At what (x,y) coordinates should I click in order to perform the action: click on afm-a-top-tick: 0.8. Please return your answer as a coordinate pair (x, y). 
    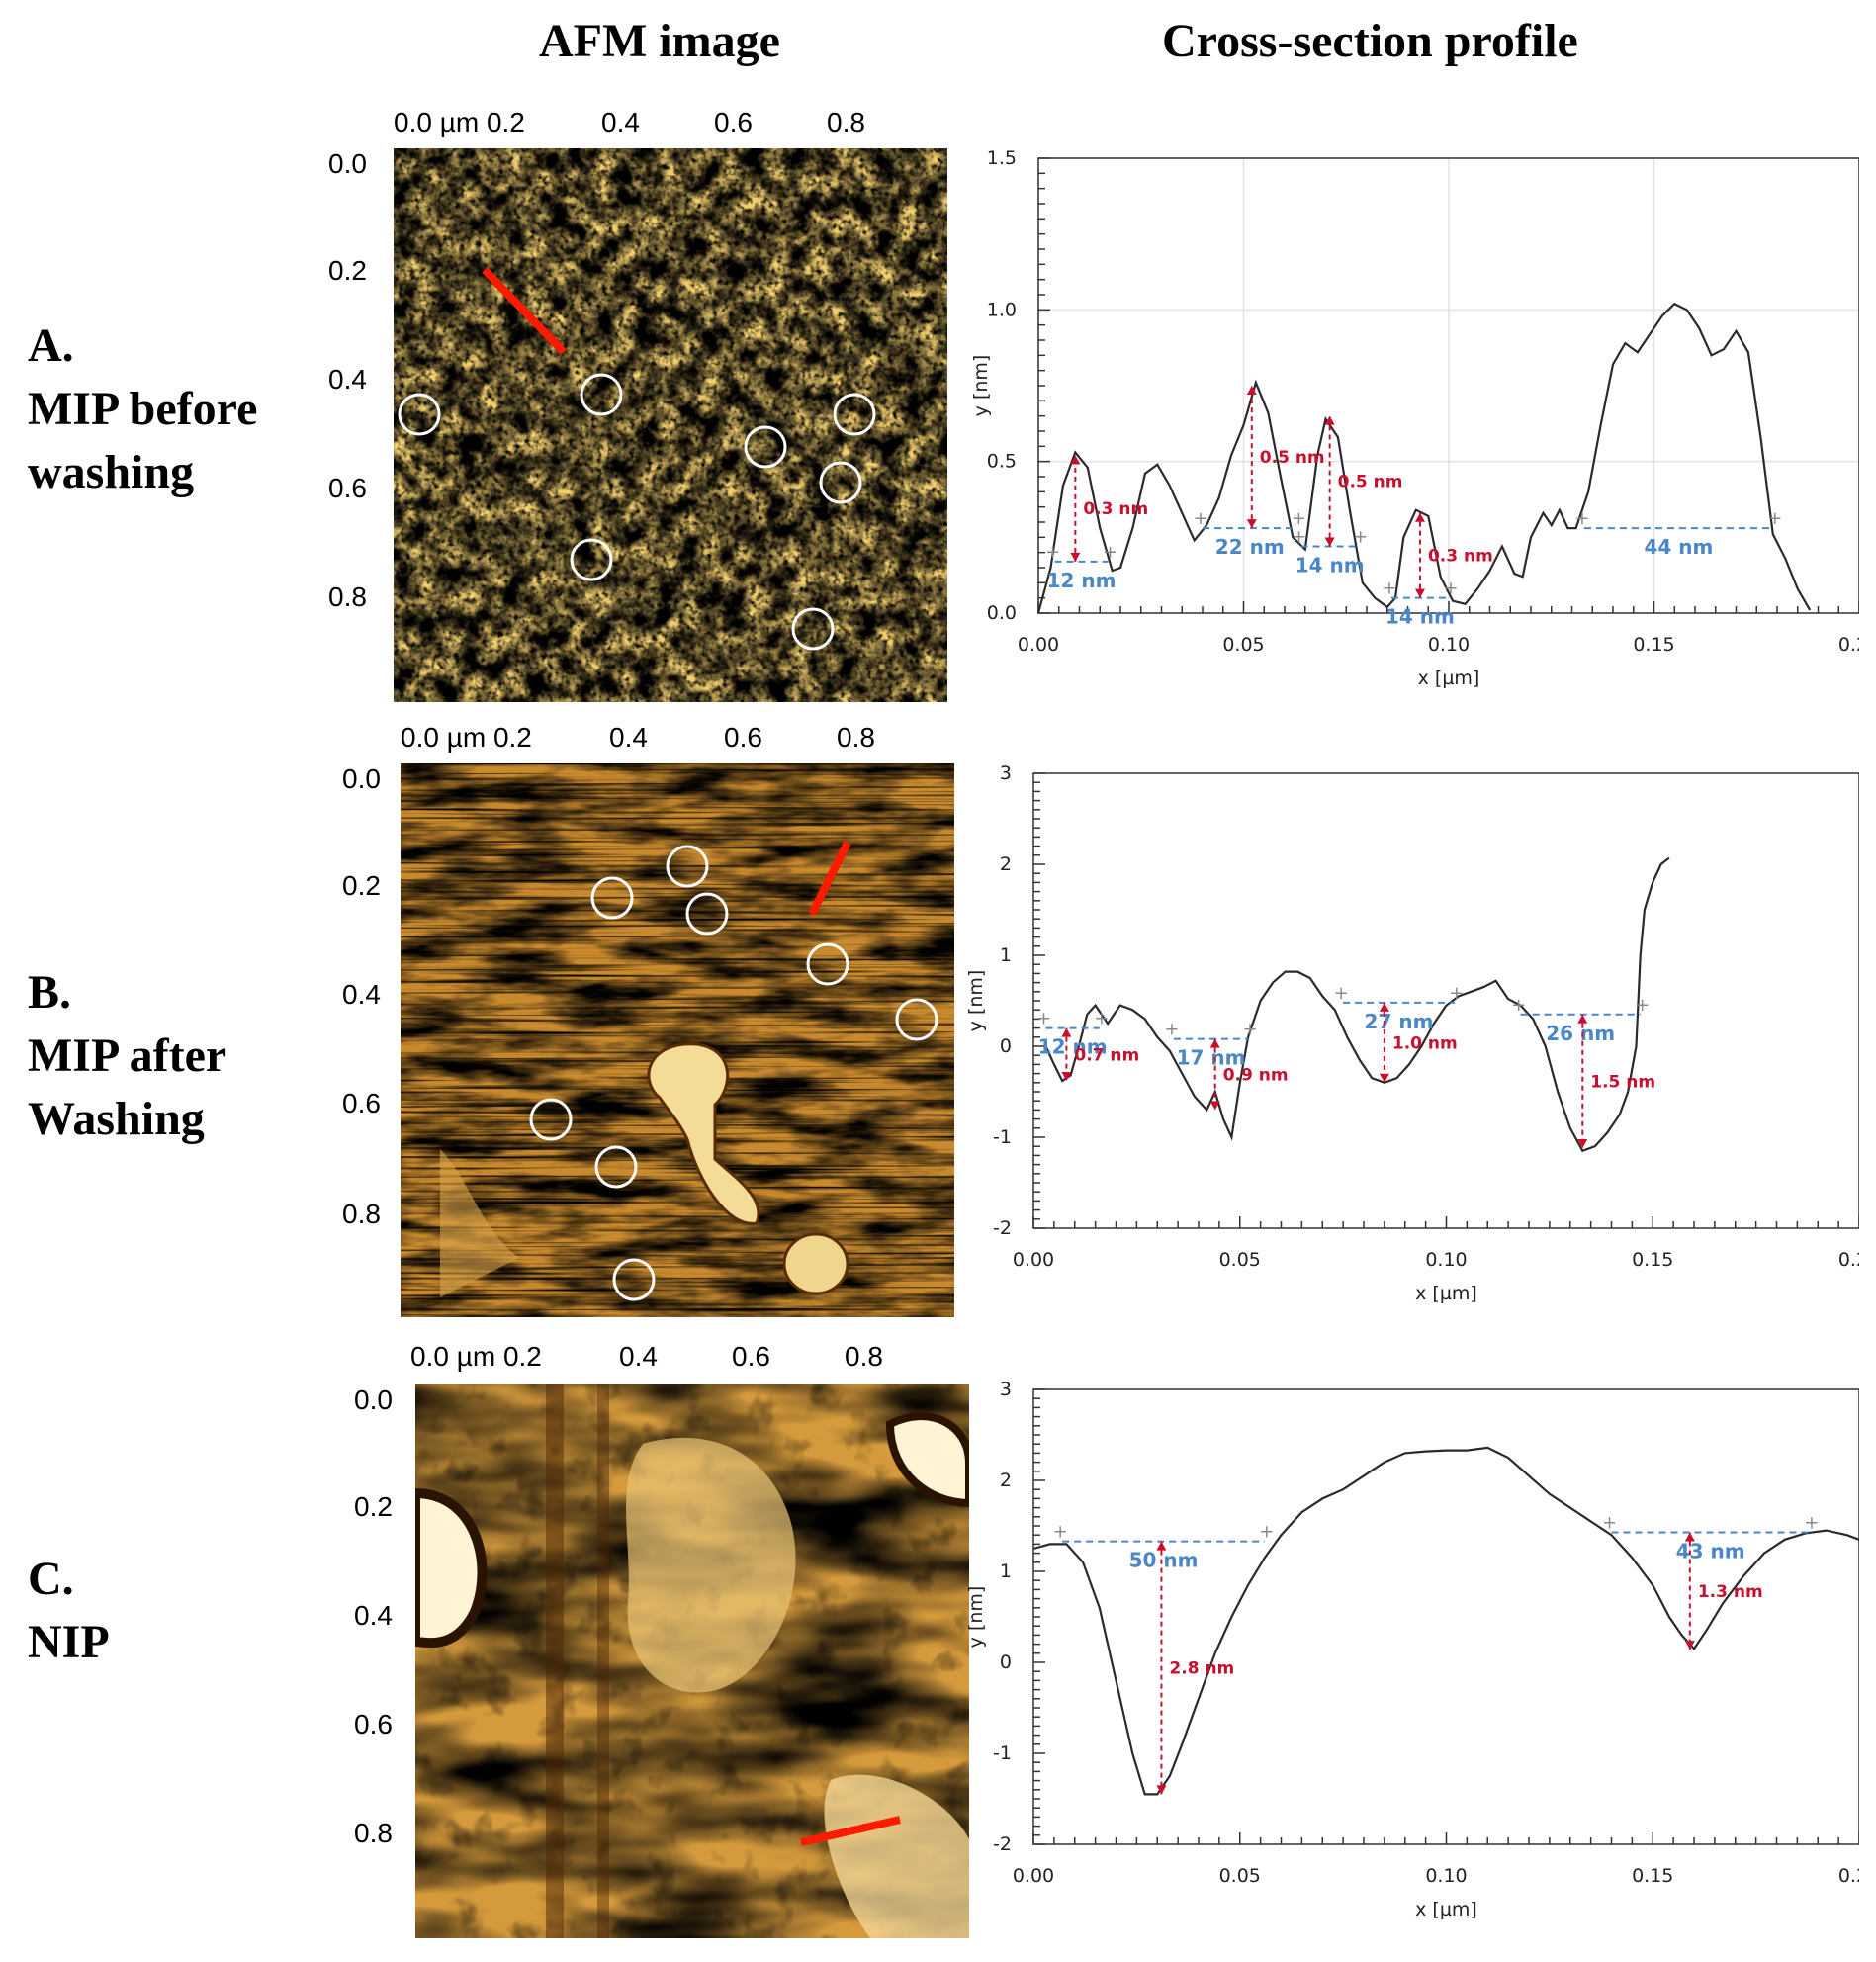
    Looking at the image, I should click on (846, 122).